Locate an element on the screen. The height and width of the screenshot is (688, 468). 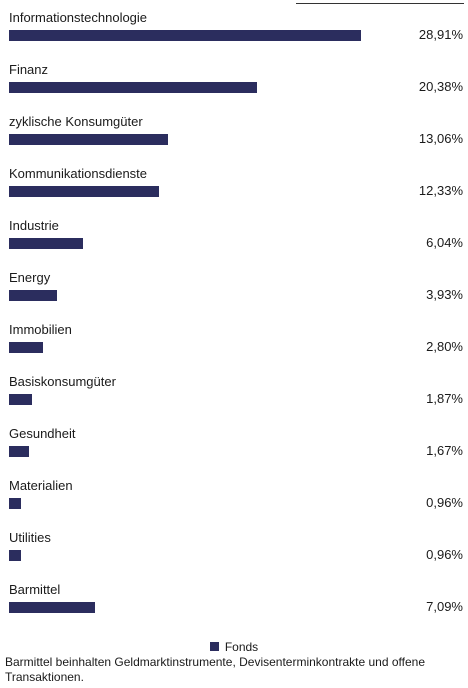
category-label: Finanz is located at coordinates (29, 69).